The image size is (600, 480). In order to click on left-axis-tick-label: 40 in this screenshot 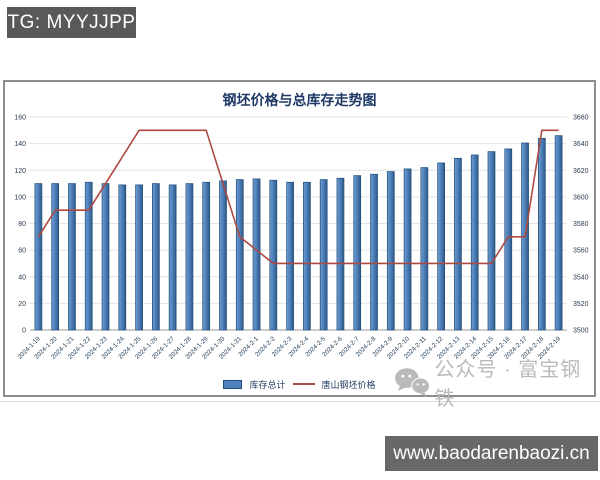, I will do `click(22, 277)`.